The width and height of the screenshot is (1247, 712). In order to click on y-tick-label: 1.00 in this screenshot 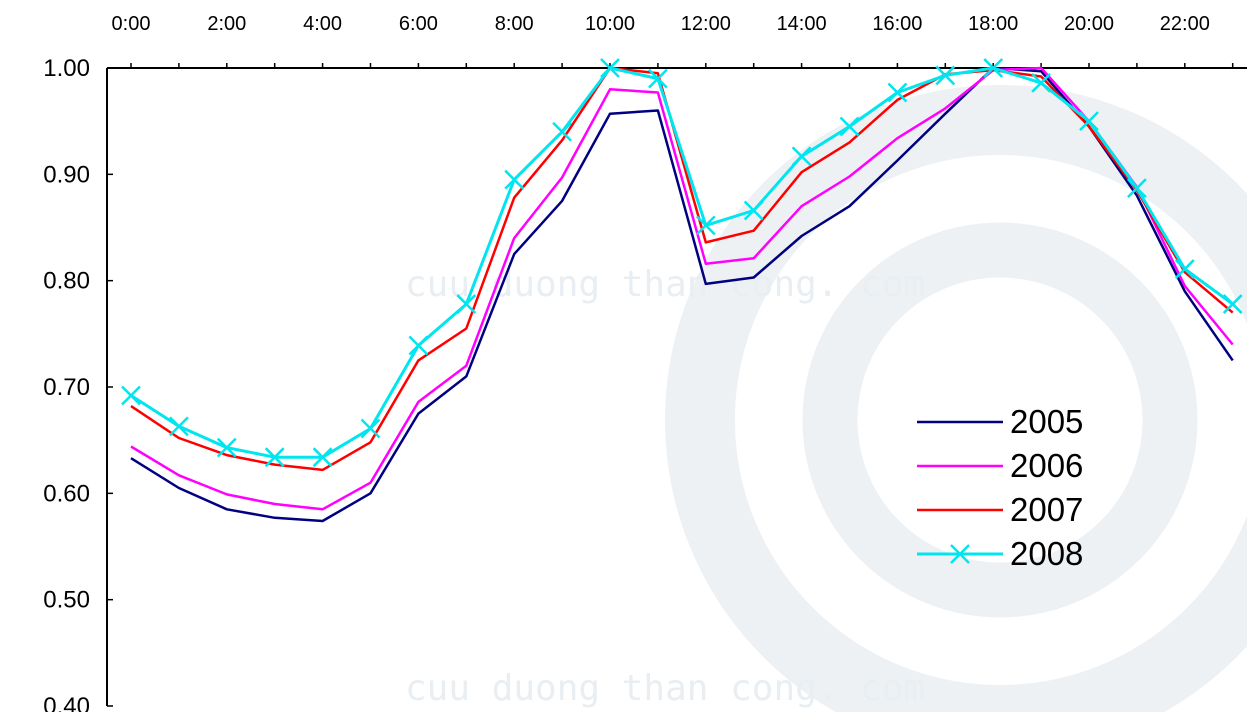, I will do `click(66, 68)`.